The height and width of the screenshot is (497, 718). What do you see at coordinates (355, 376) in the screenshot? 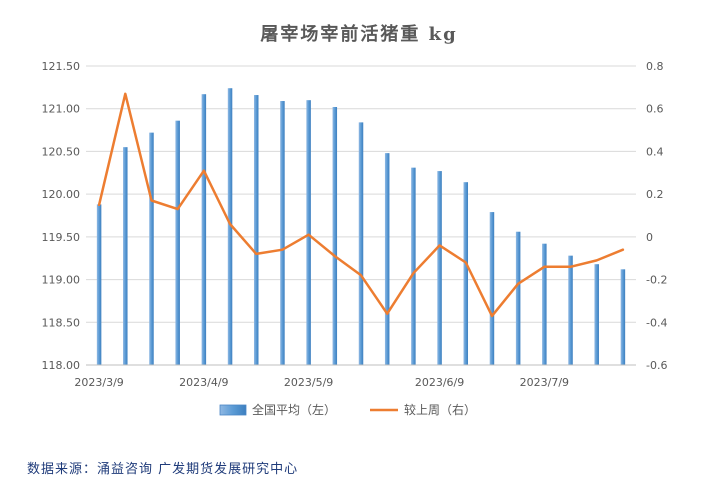
I see `x-axis: 2023/3/9 2023/4/9 2023/5/9 2023/6/9 2023/7/9` at bounding box center [355, 376].